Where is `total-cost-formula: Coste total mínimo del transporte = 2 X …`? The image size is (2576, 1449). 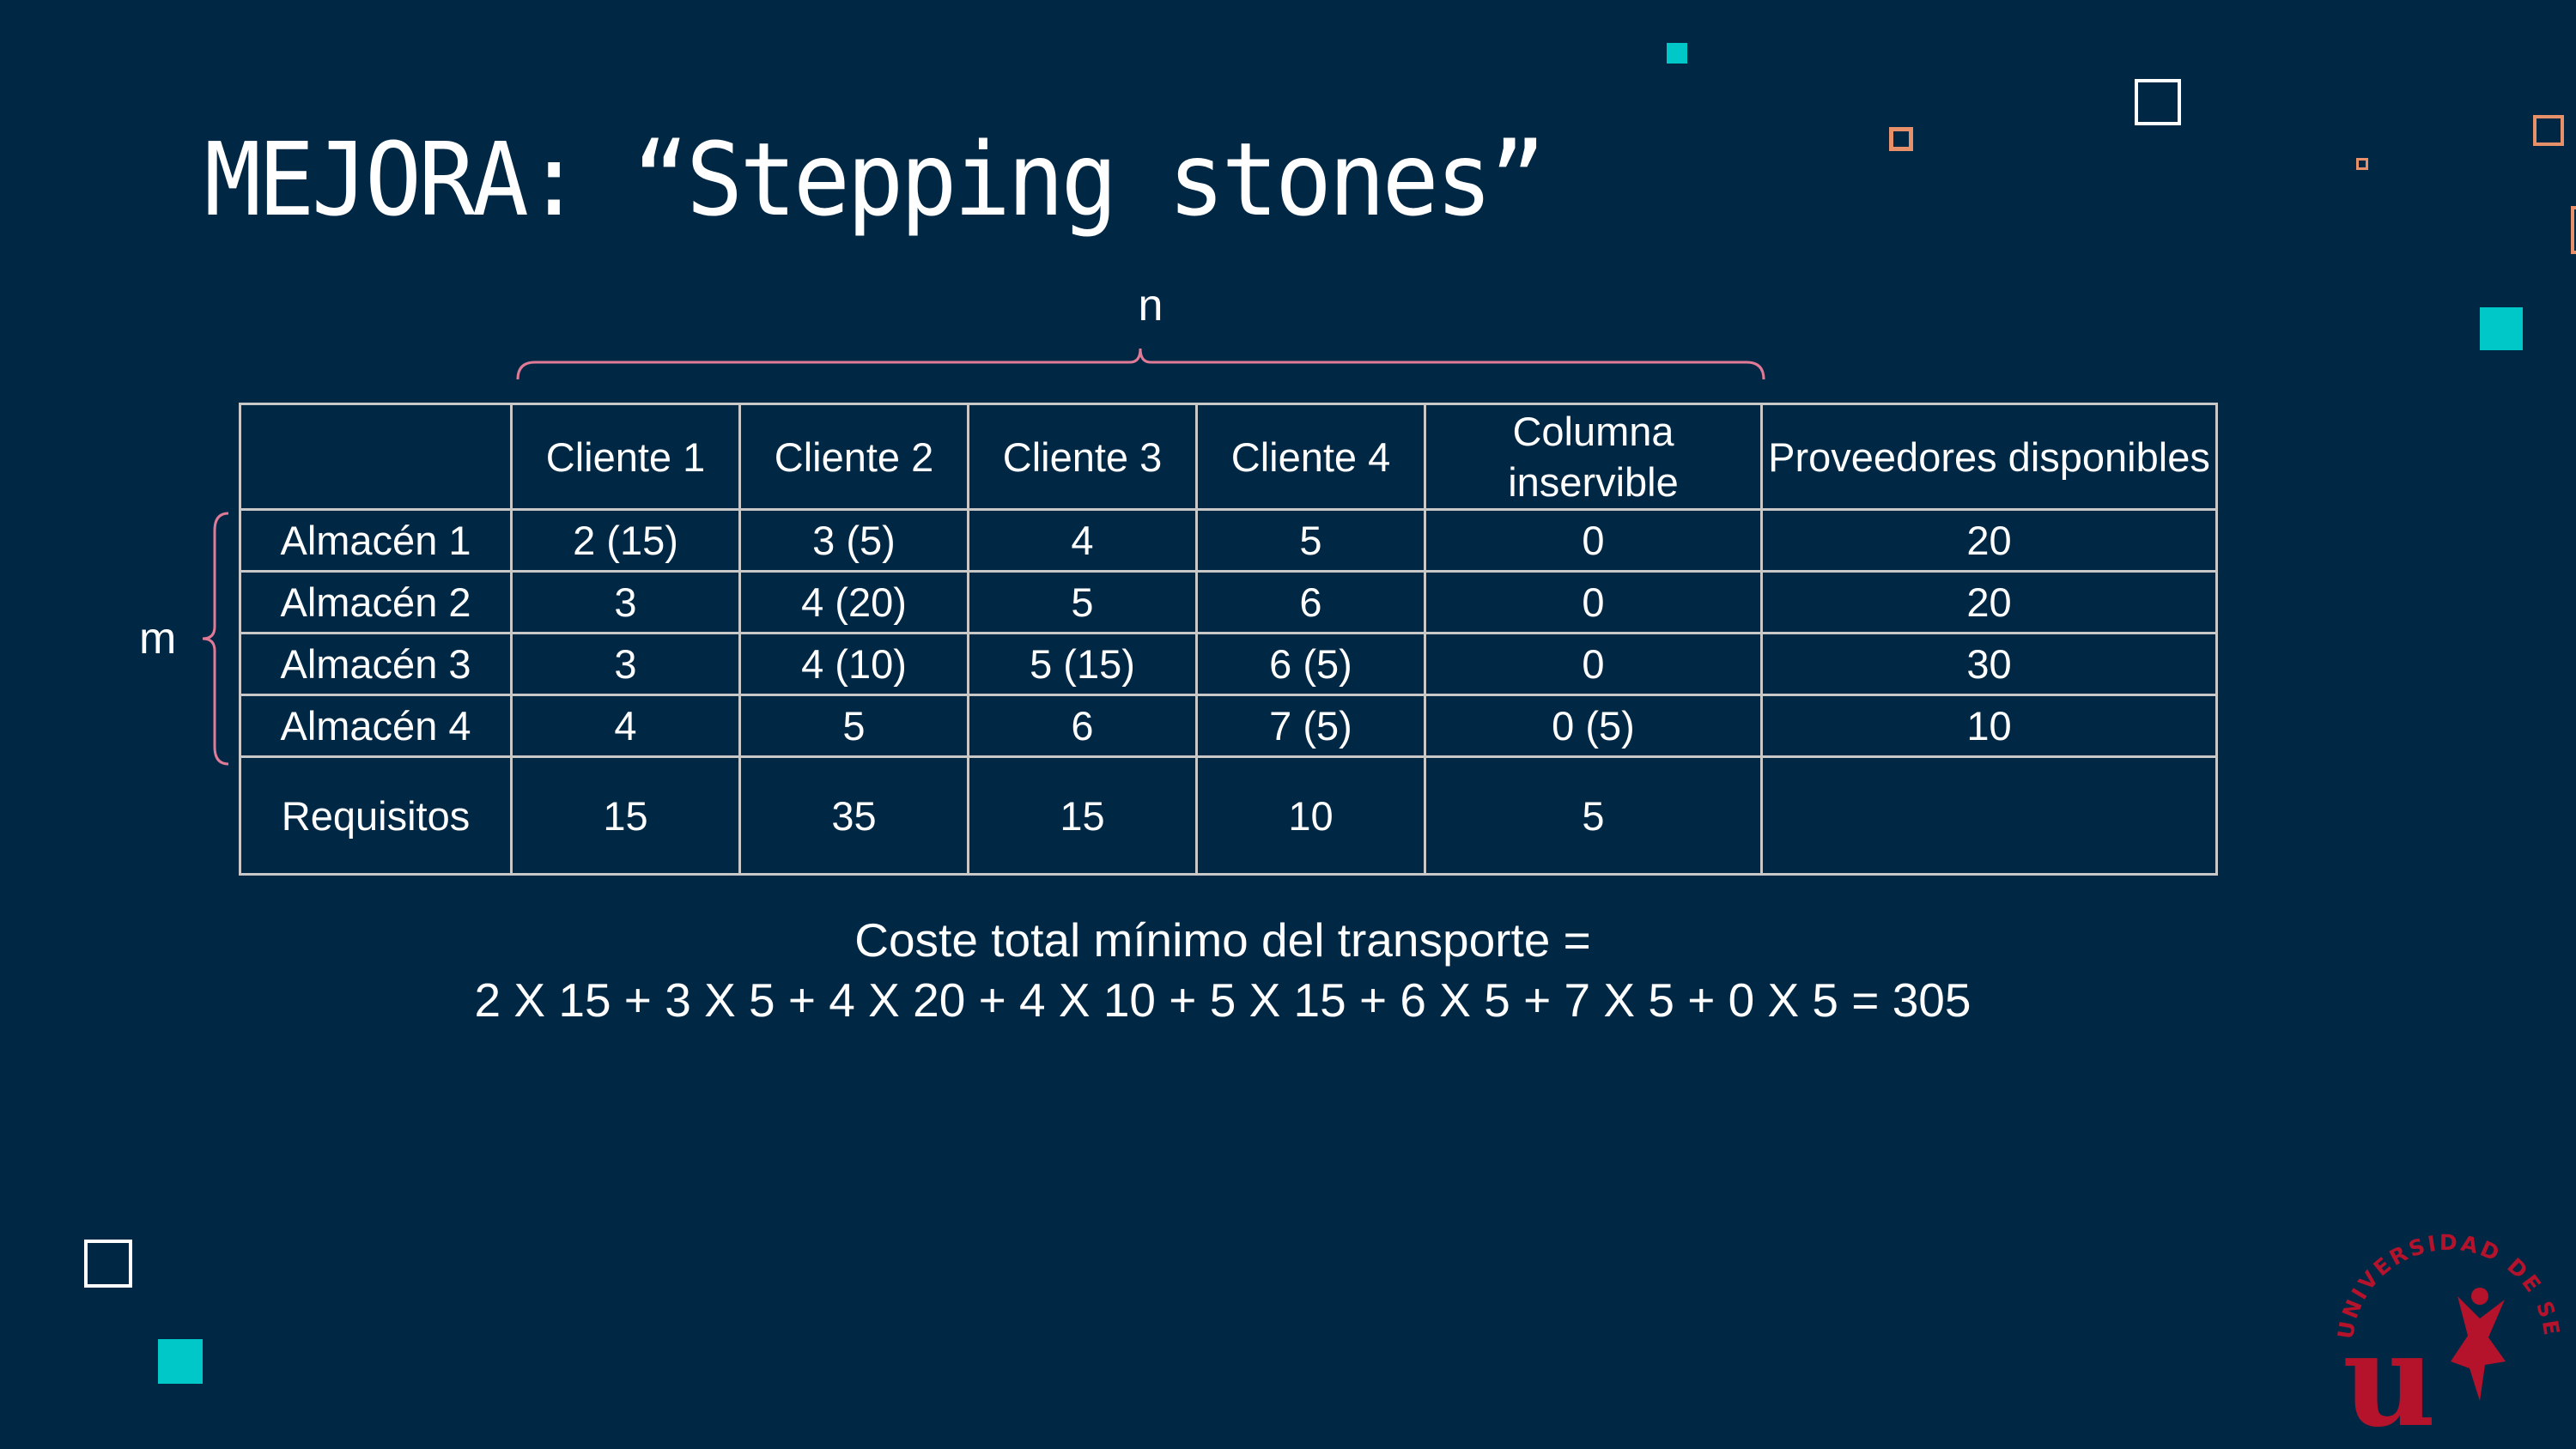
total-cost-formula: Coste total mínimo del transporte = 2 X … is located at coordinates (1222, 970).